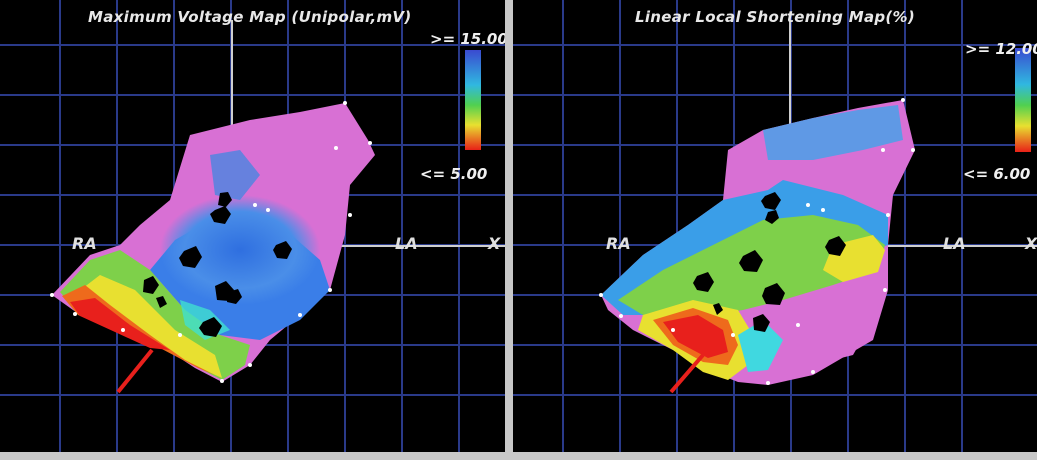 Image resolution: width=1037 pixels, height=460 pixels. I want to click on legend-min-label: <= 6.00, so click(997, 174).